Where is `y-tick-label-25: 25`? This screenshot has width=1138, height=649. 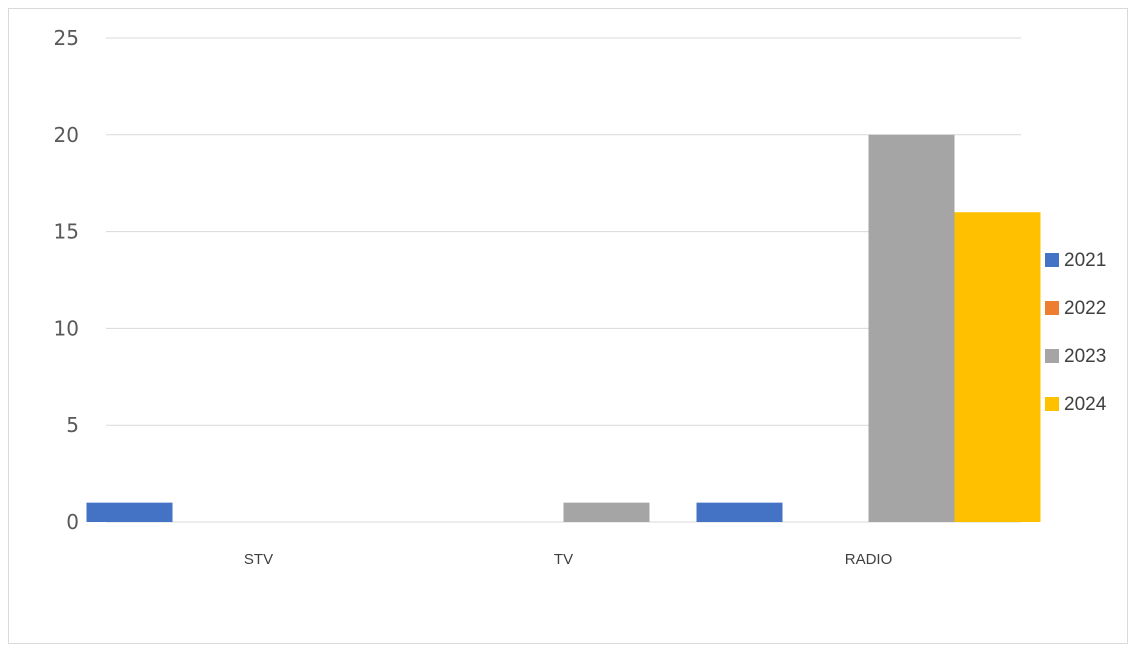
y-tick-label-25: 25 is located at coordinates (66, 38).